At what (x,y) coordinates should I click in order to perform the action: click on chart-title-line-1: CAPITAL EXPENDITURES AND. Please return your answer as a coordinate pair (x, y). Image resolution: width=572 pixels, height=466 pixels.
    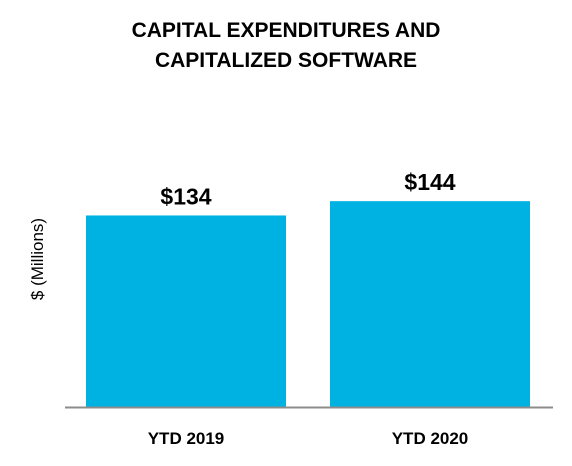
    Looking at the image, I should click on (286, 30).